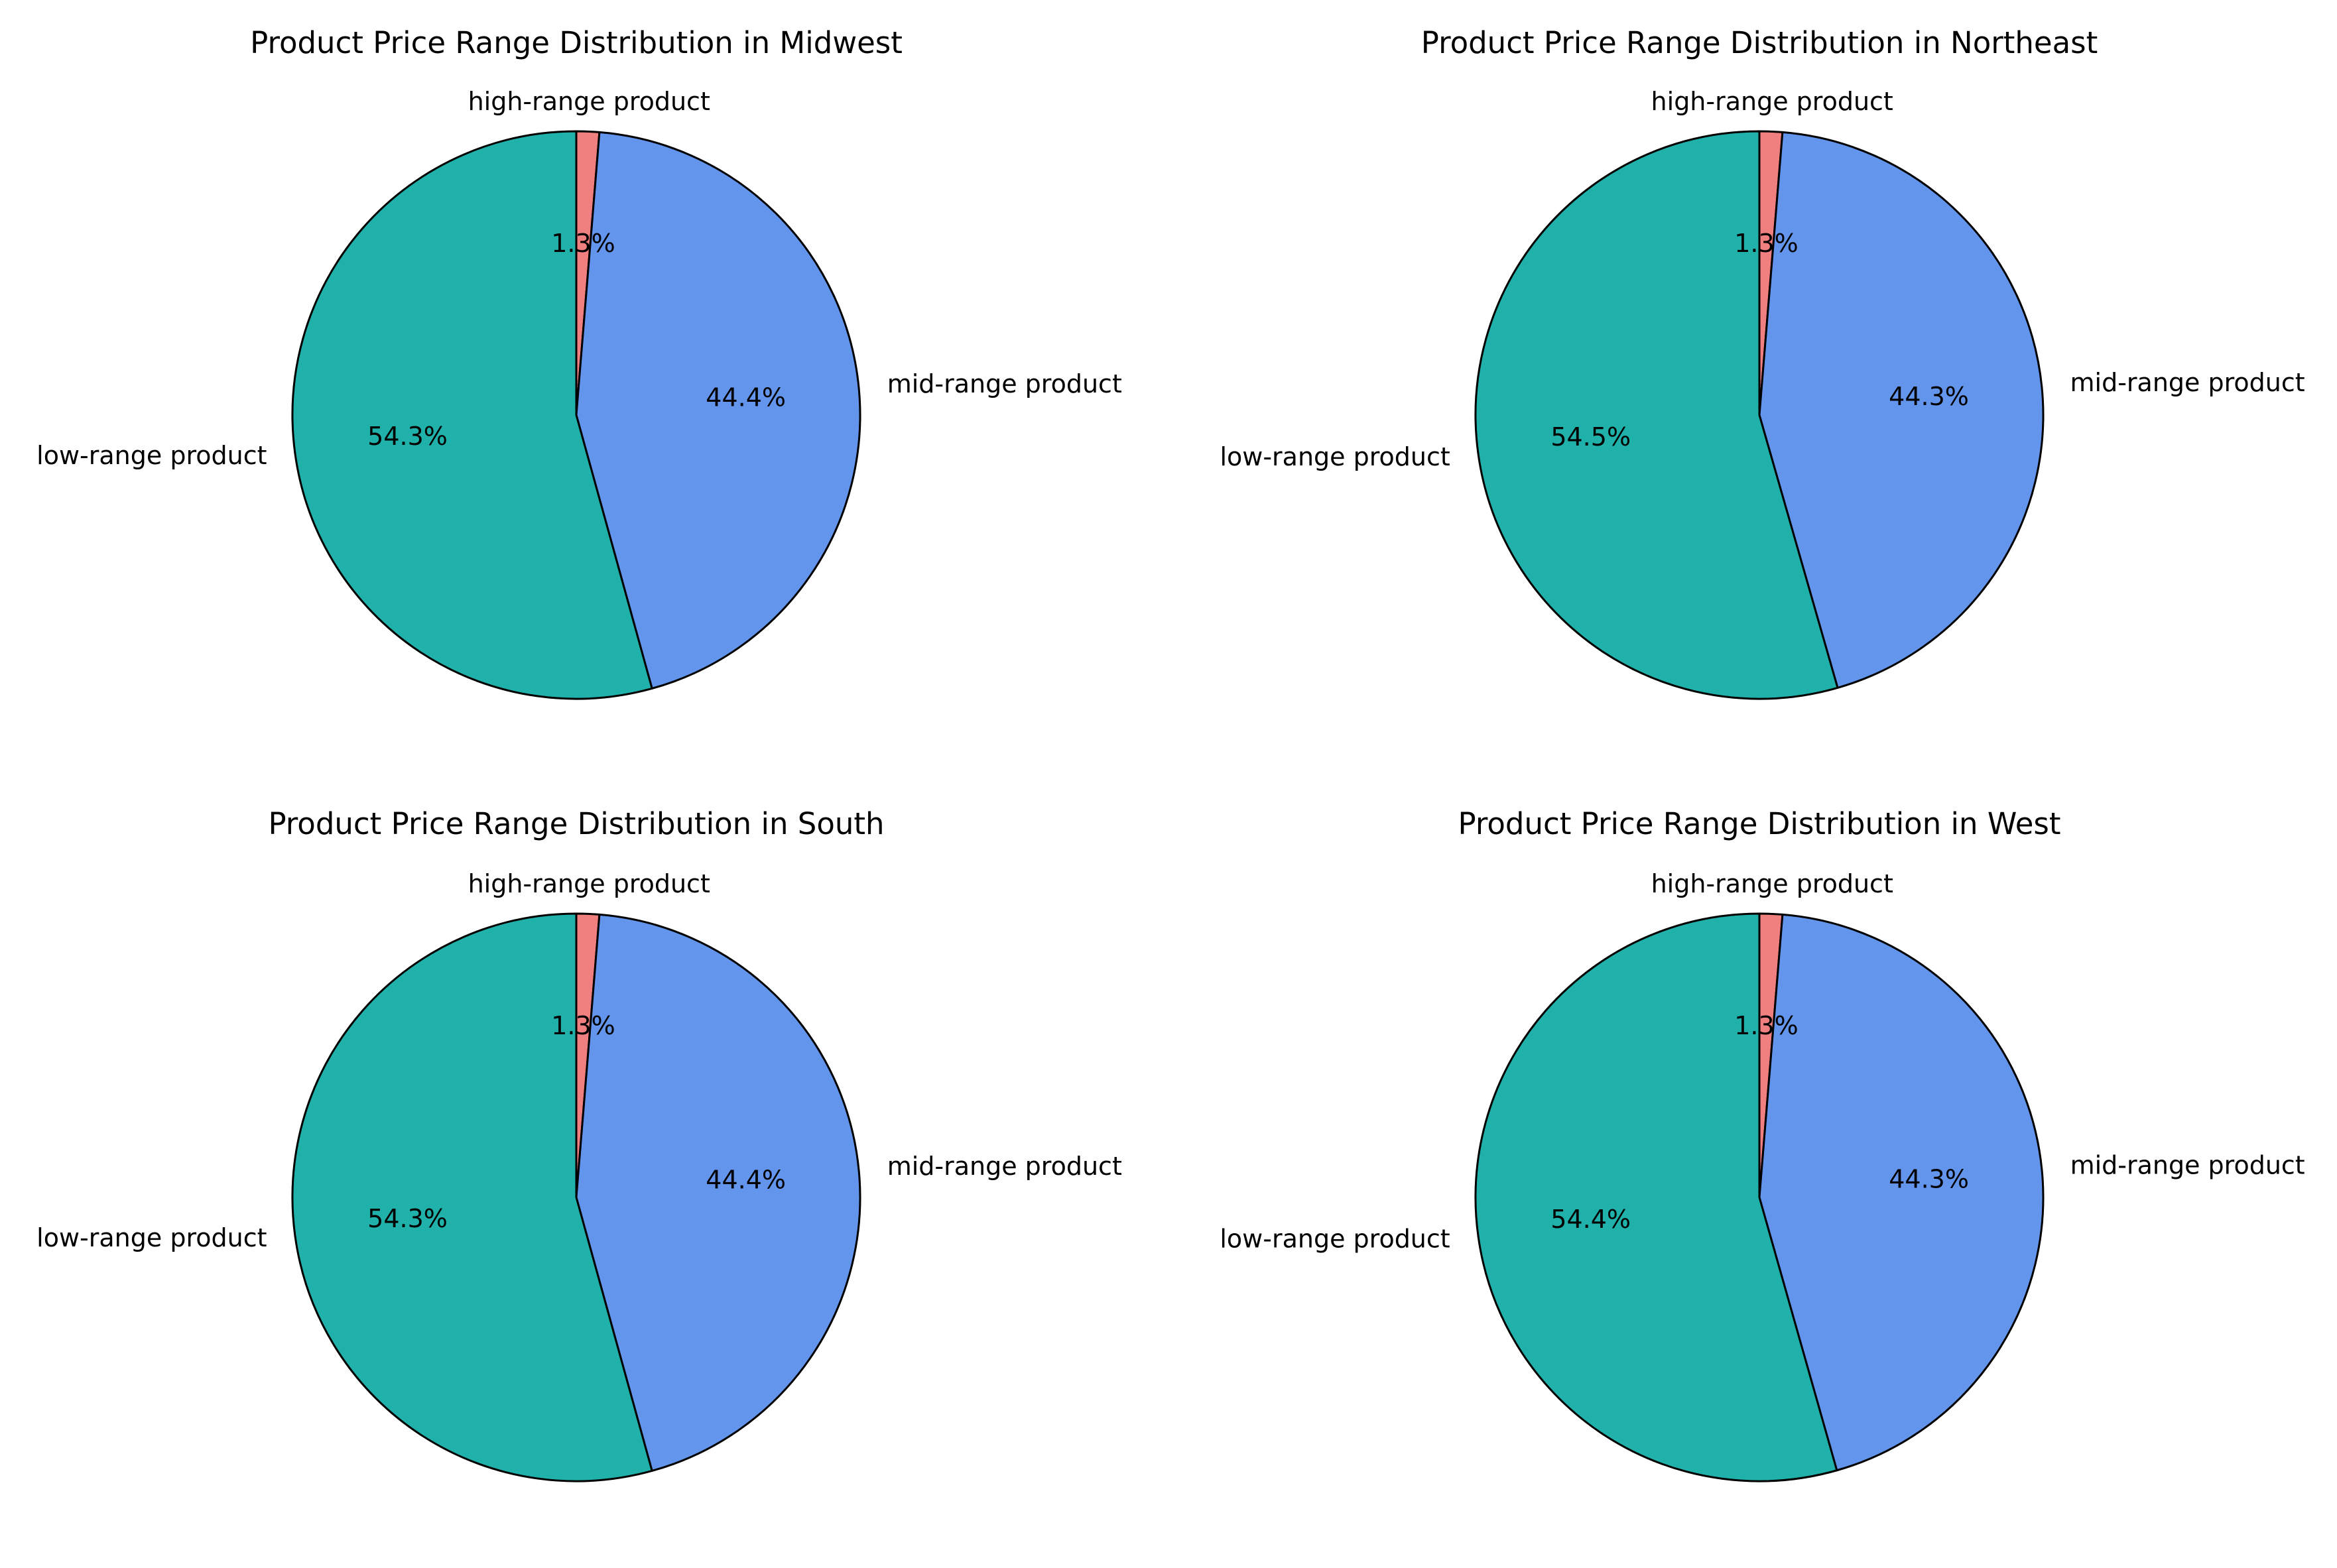 The height and width of the screenshot is (1568, 2337). I want to click on percent-label-low-range-product: 54.5%, so click(1590, 437).